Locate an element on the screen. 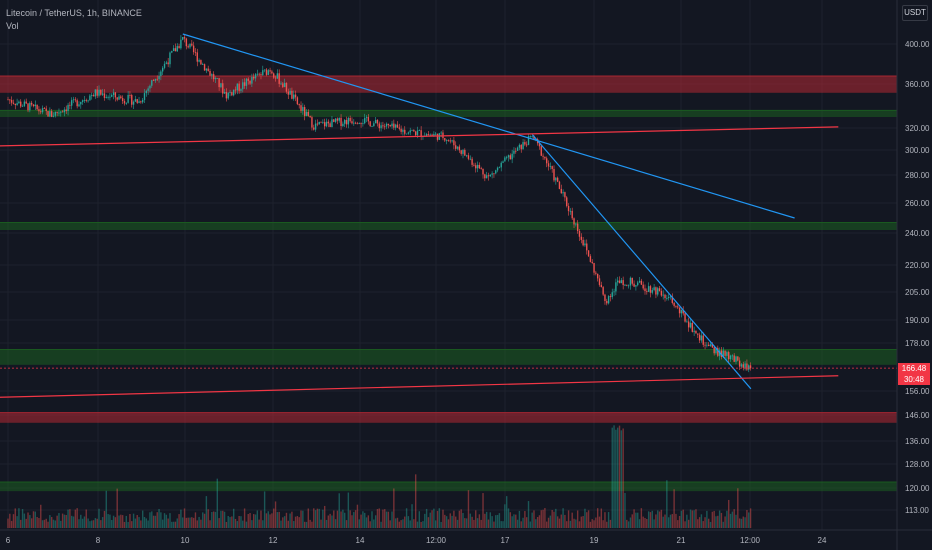  symbol-title: Litecoin / TetherUS, 1h, BINANCE is located at coordinates (74, 13).